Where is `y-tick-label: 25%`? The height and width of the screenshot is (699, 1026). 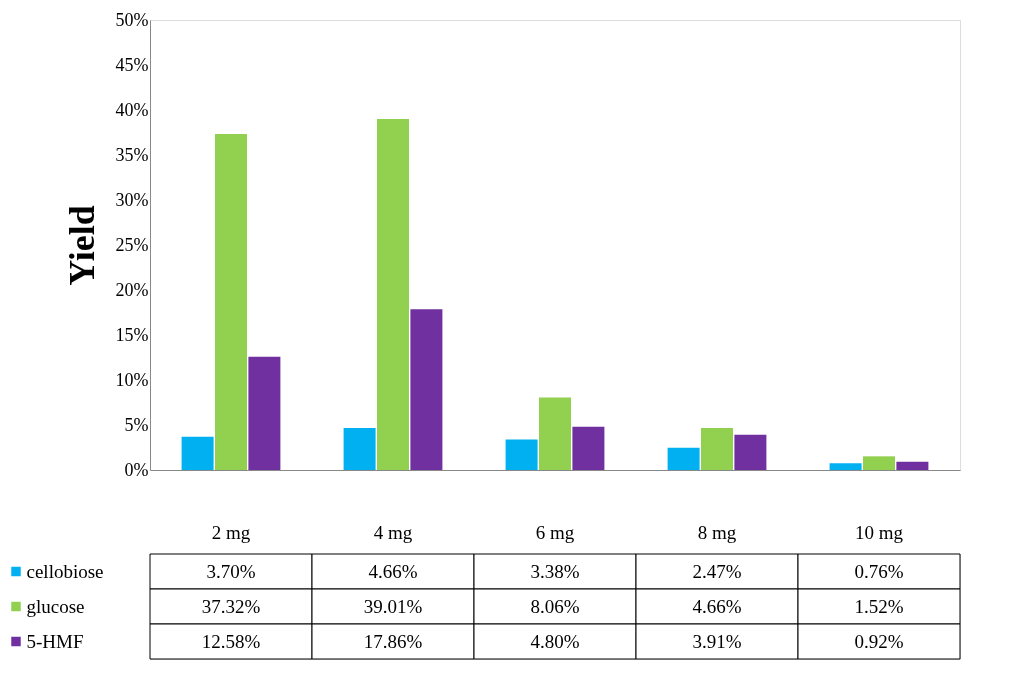 y-tick-label: 25% is located at coordinates (132, 244).